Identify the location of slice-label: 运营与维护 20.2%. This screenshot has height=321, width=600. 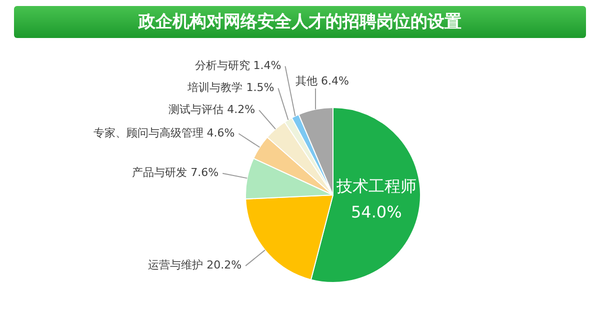
(195, 265).